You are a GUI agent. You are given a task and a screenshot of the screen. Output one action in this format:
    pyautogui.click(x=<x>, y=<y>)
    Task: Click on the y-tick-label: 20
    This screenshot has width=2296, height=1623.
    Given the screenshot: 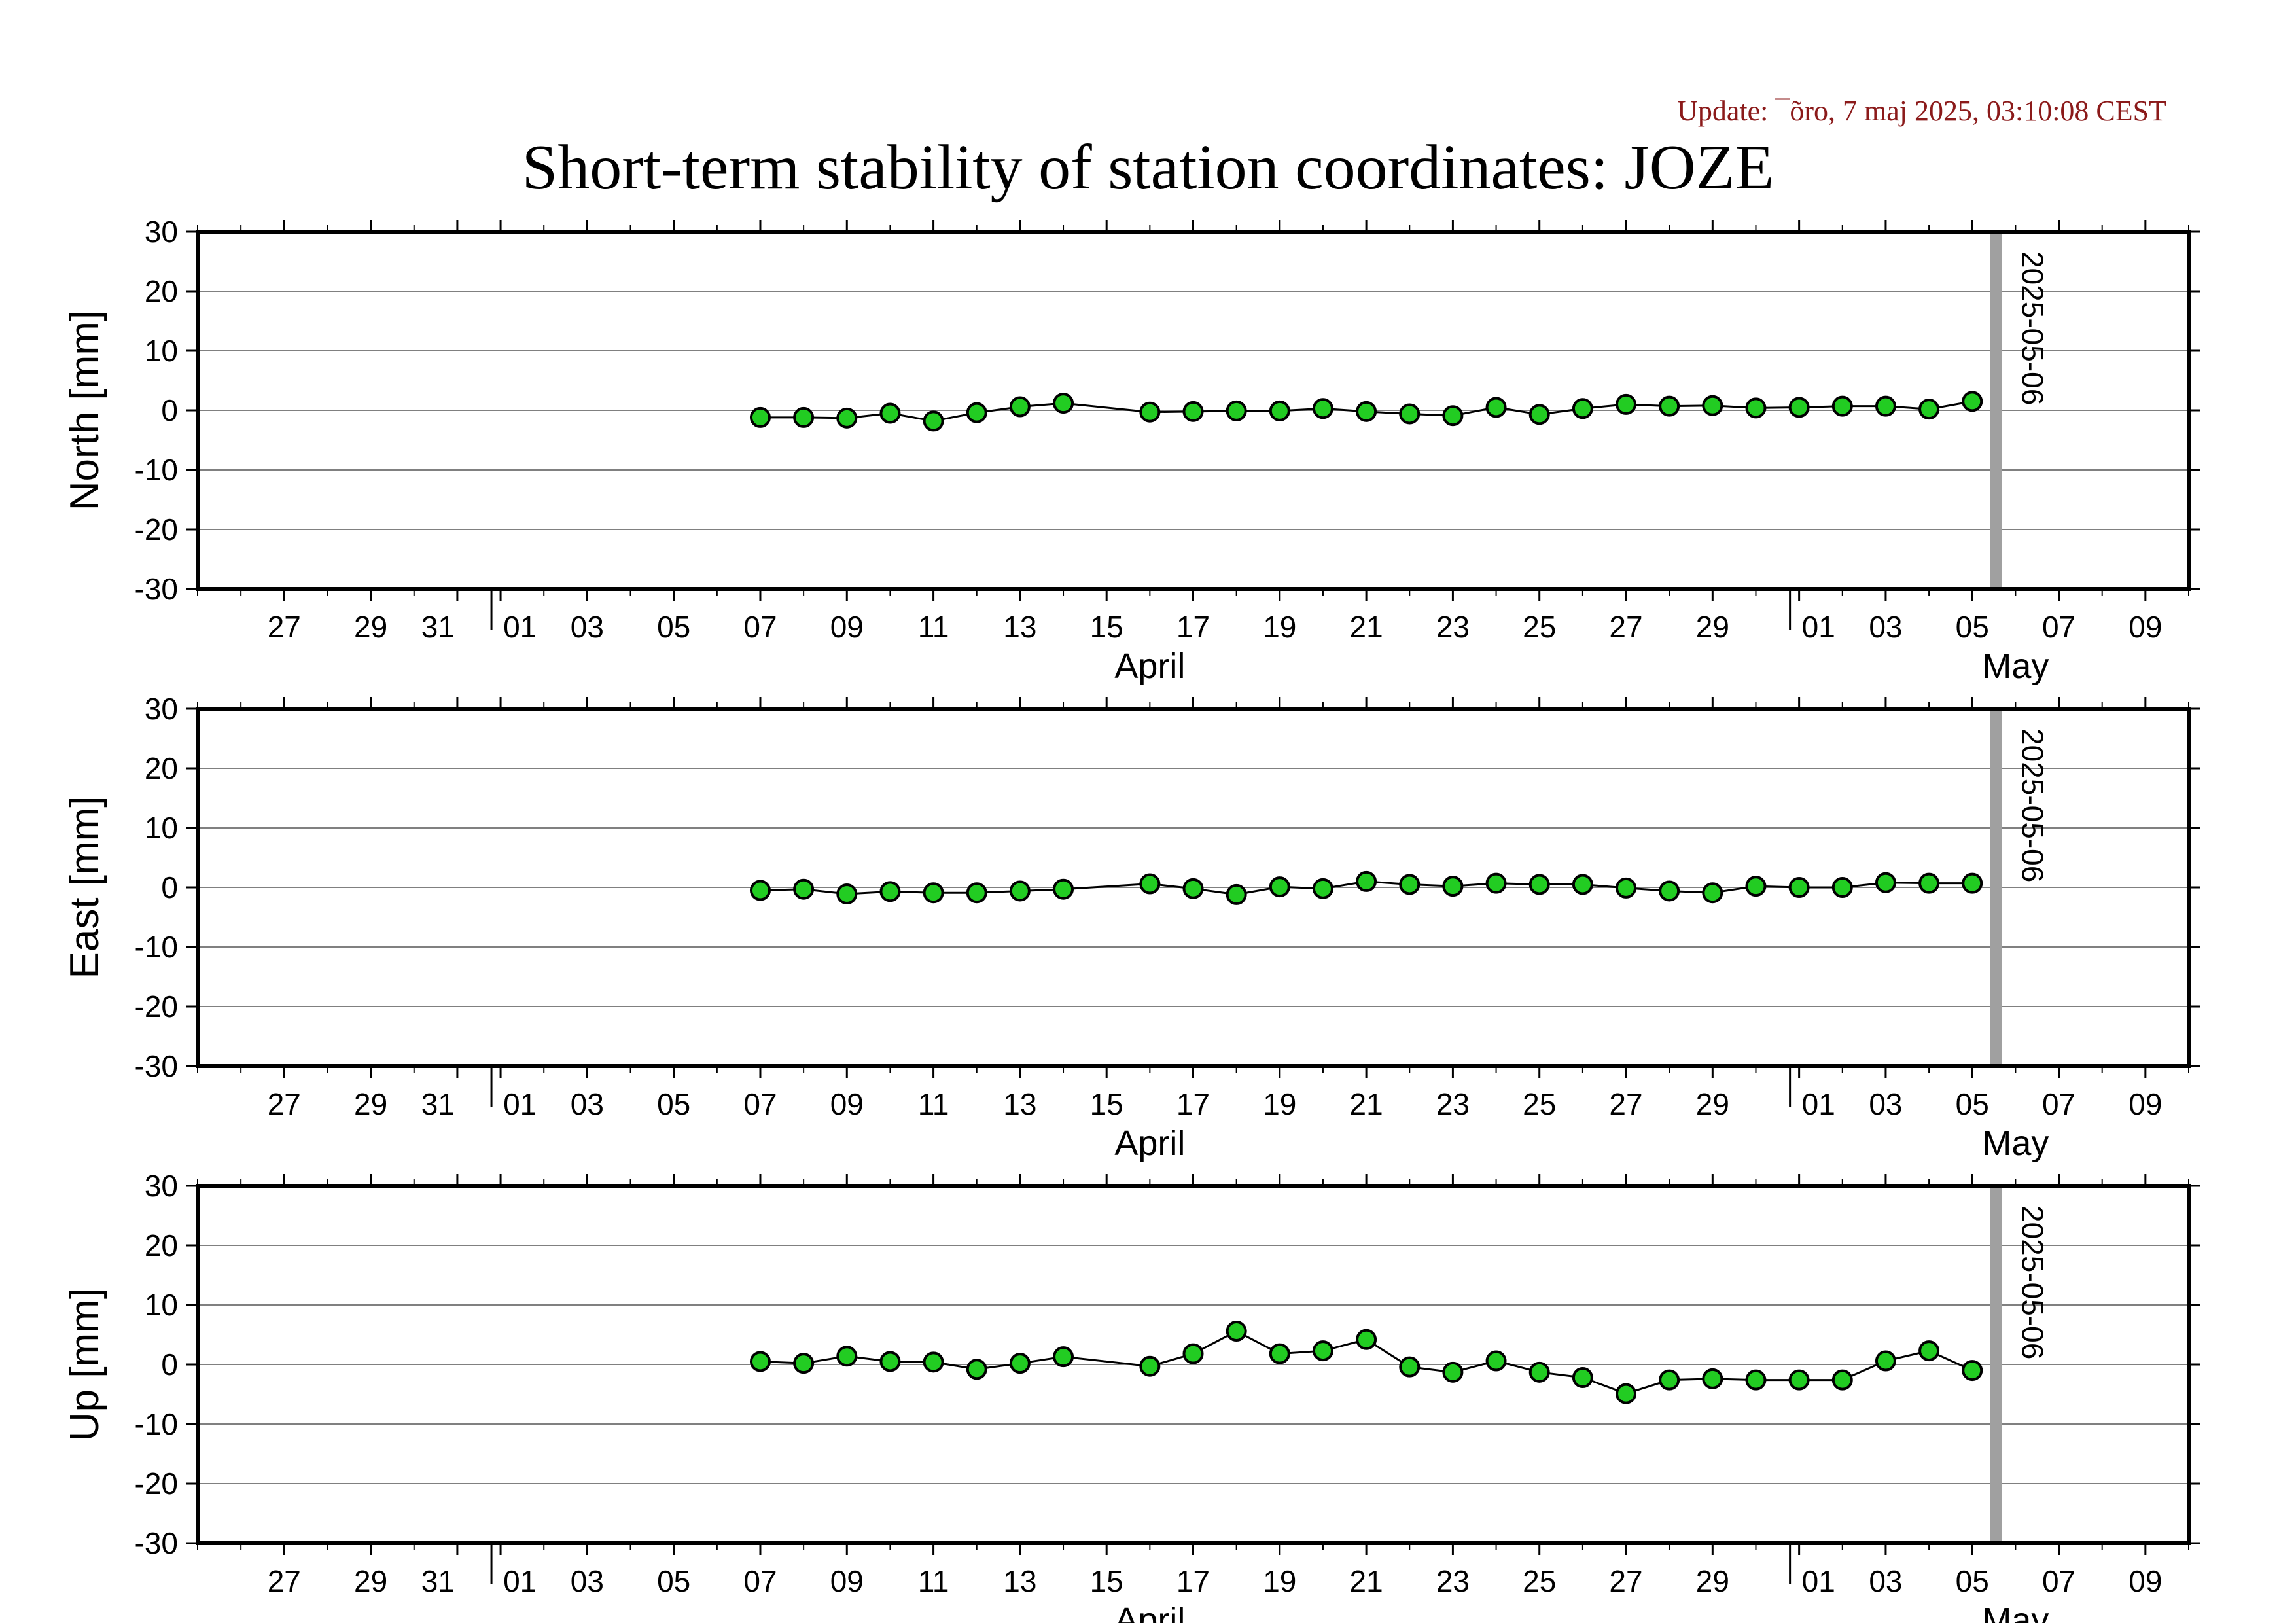 What is the action you would take?
    pyautogui.click(x=161, y=291)
    